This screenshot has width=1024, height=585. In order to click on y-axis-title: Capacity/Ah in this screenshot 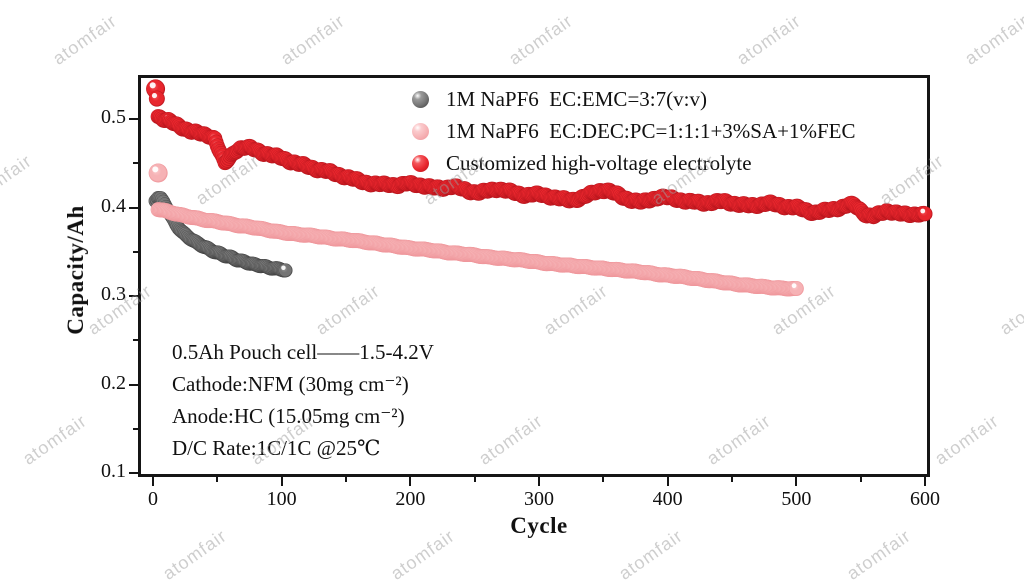, I will do `click(75, 270)`.